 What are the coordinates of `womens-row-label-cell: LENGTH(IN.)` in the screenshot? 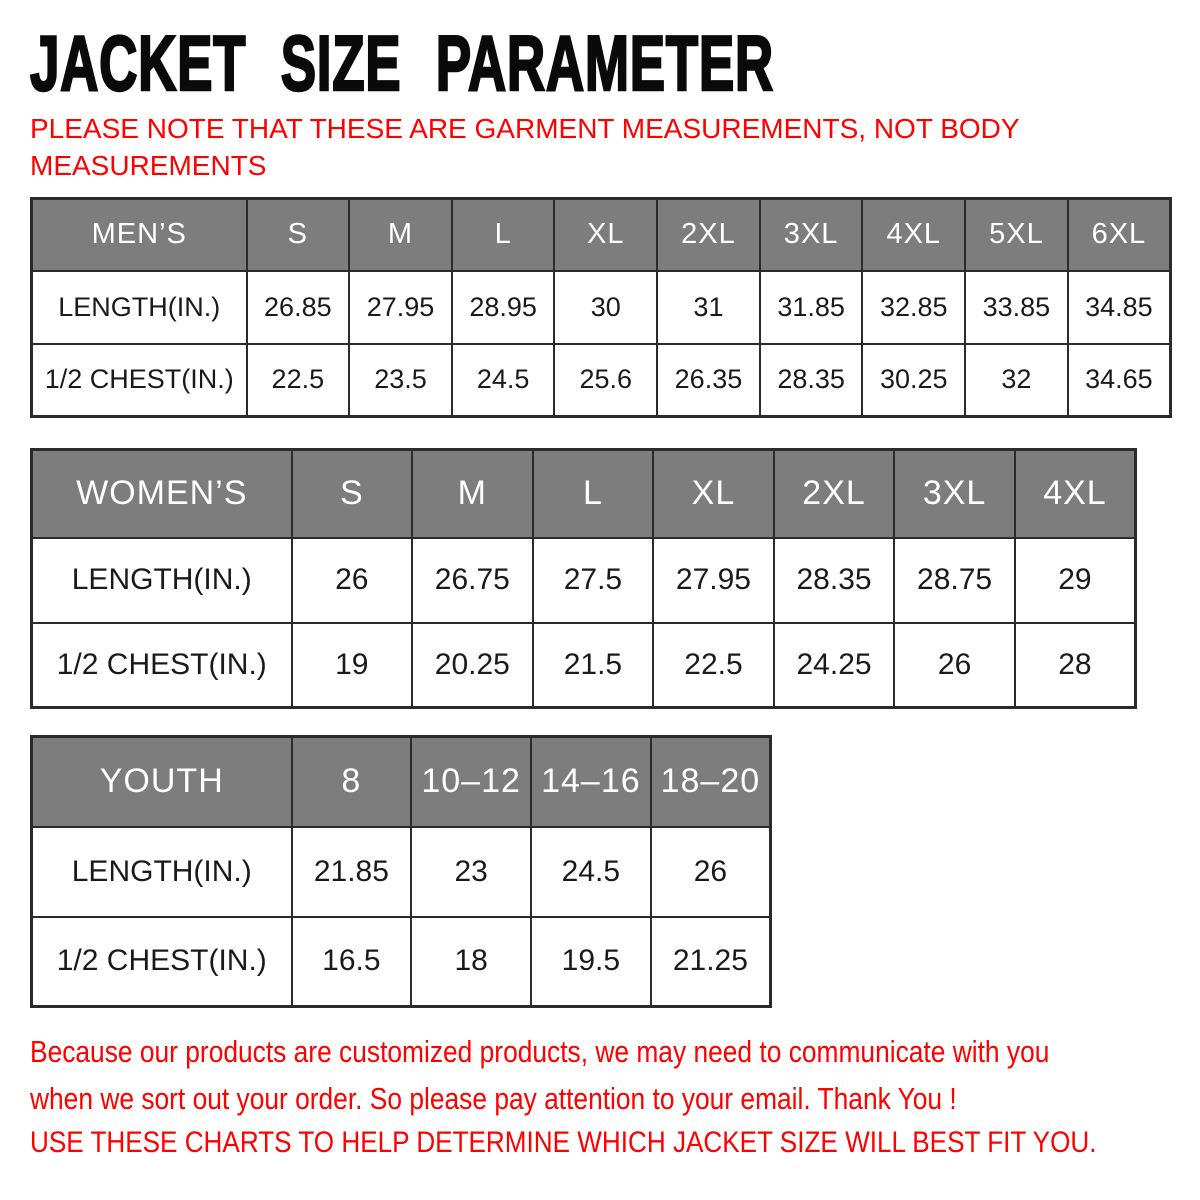 It's located at (161, 580).